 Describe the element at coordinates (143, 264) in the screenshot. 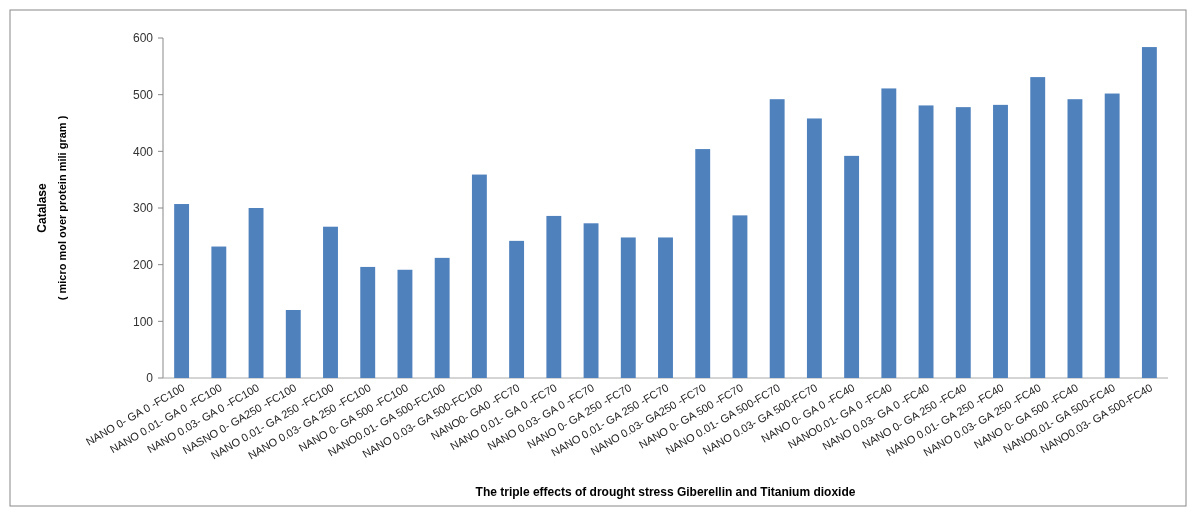

I see `y-tick-label: 200` at that location.